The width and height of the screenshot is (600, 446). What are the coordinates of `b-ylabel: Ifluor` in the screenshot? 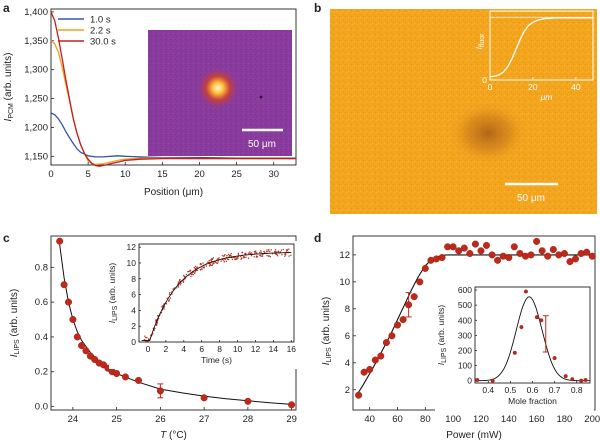 It's located at (480, 41).